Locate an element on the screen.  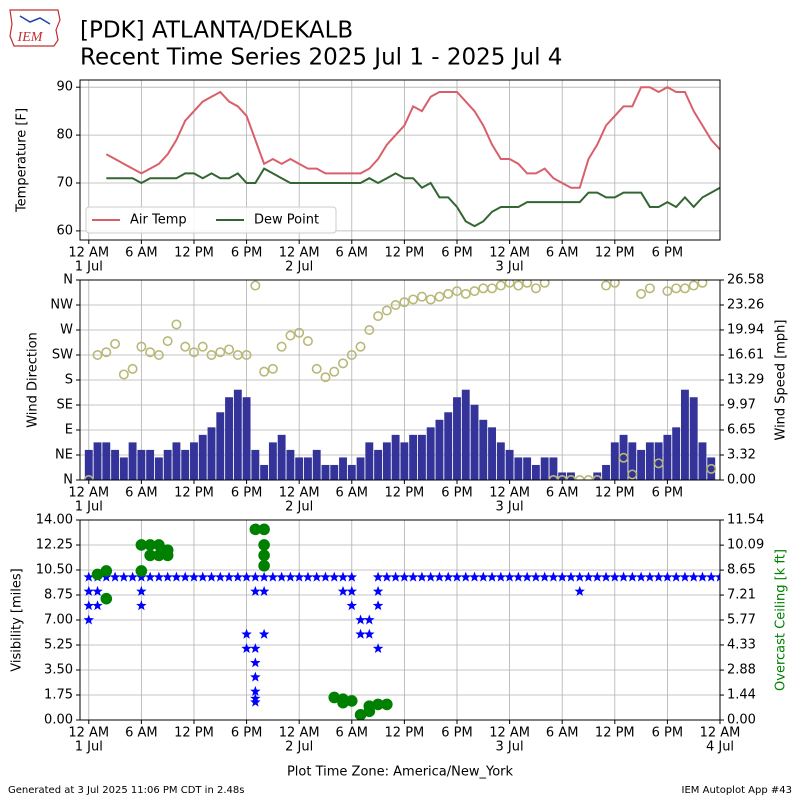
y2-tick-label: 7.21 is located at coordinates (741, 595).